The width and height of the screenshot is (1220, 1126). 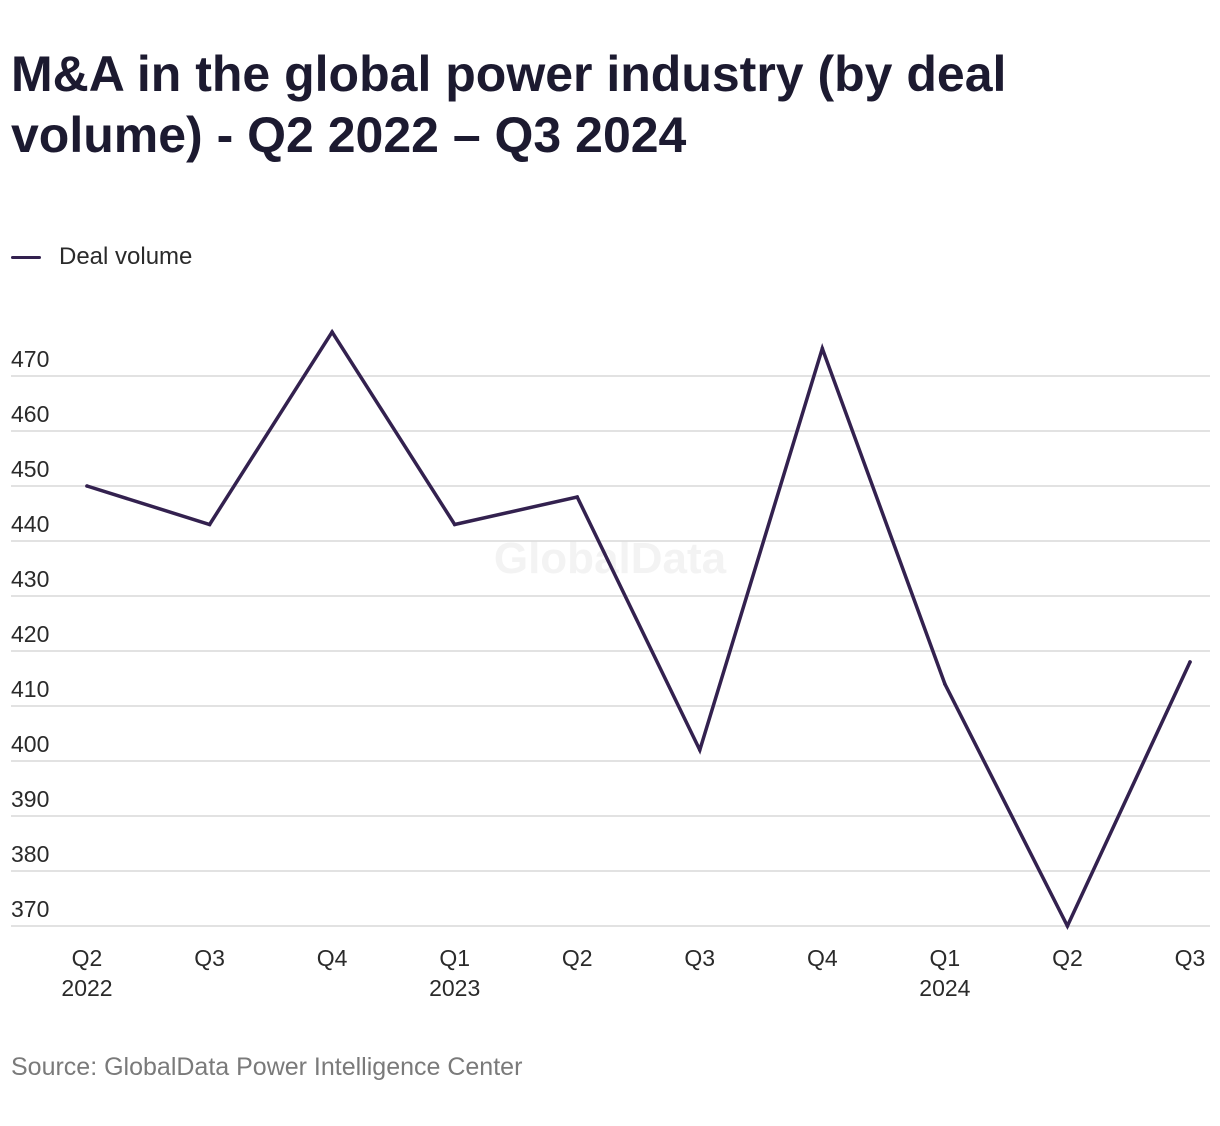 I want to click on y-axis: 370 380 390 400 410 420 430 440 450 460 470, so click(x=30, y=634).